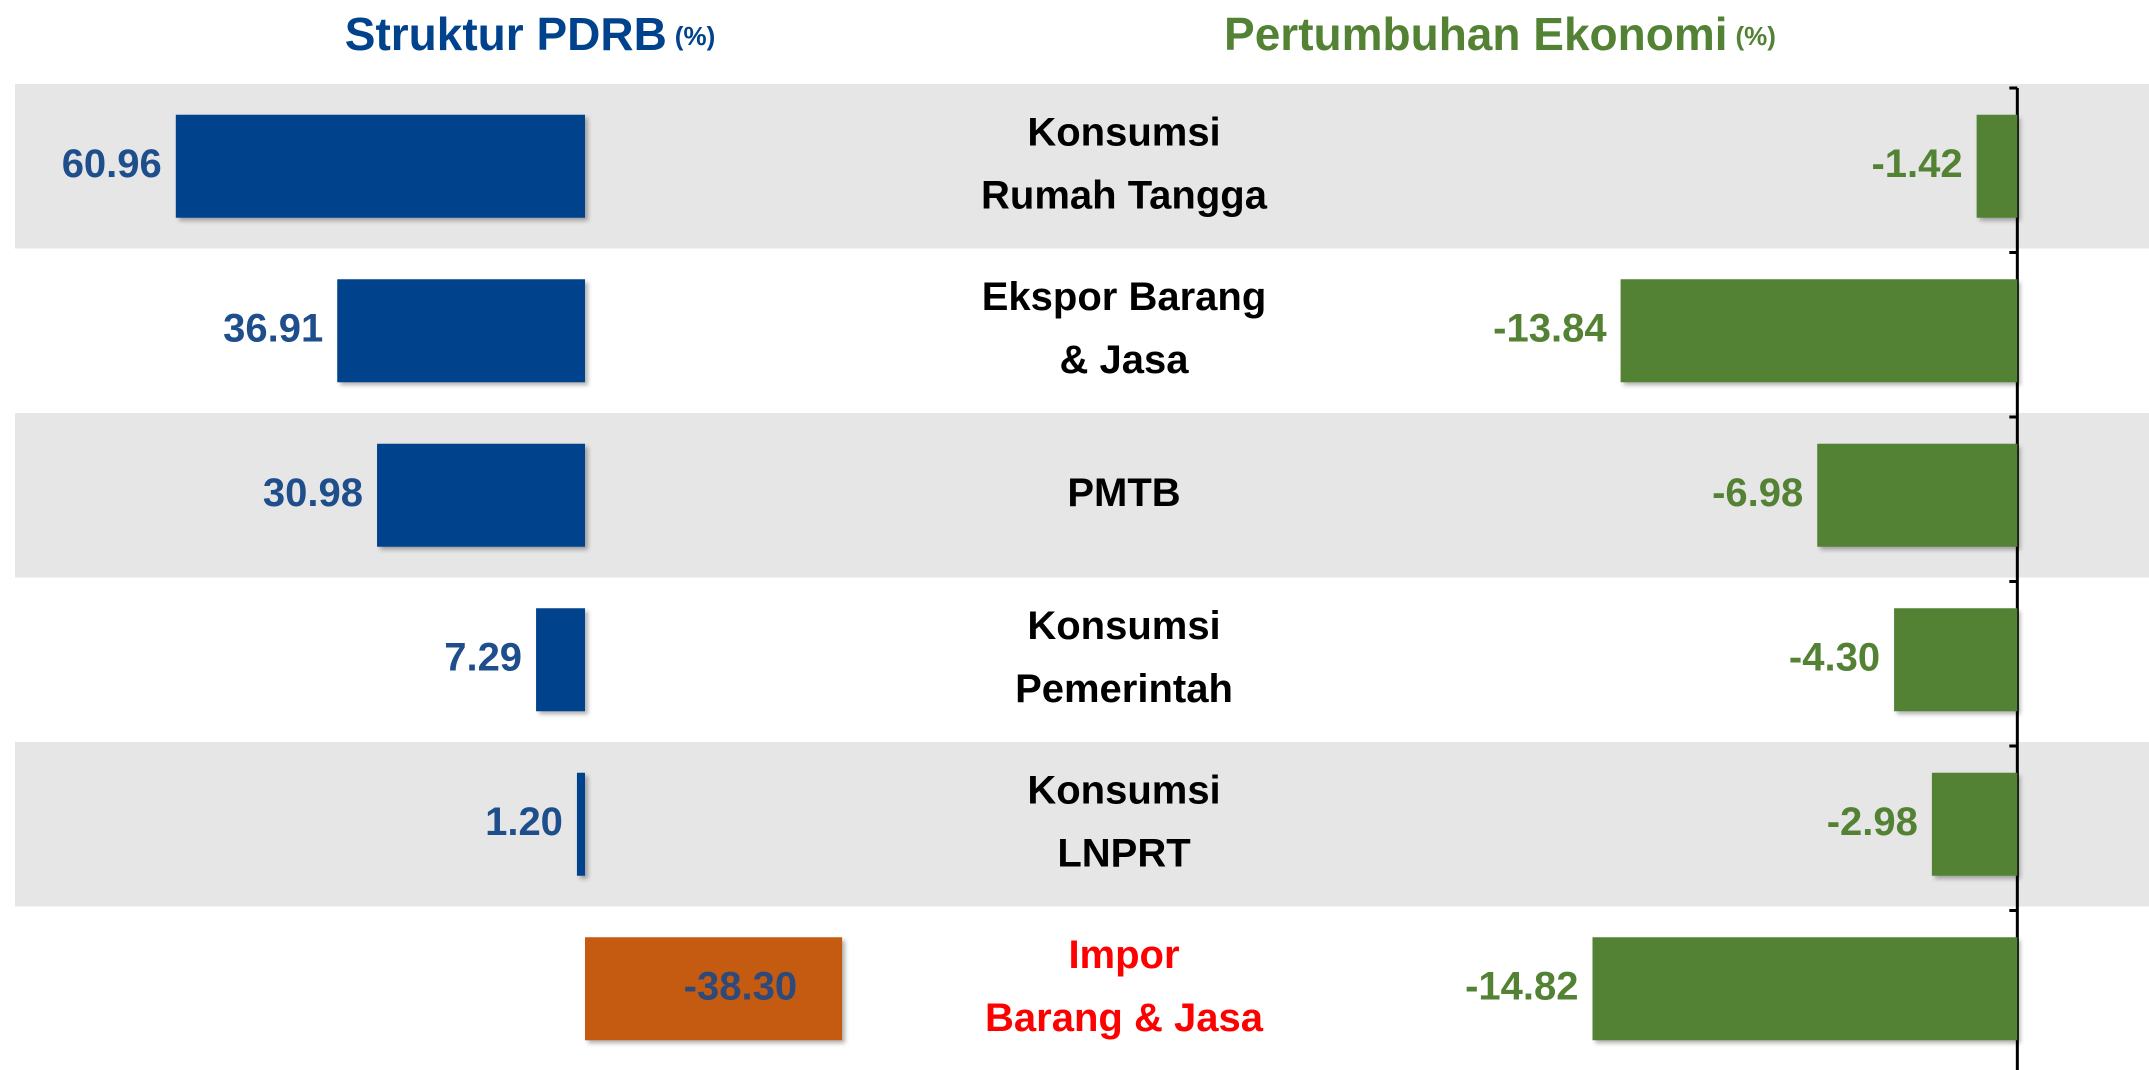 This screenshot has width=2149, height=1070. Describe the element at coordinates (1124, 689) in the screenshot. I see `category-label: Pemerintah` at that location.